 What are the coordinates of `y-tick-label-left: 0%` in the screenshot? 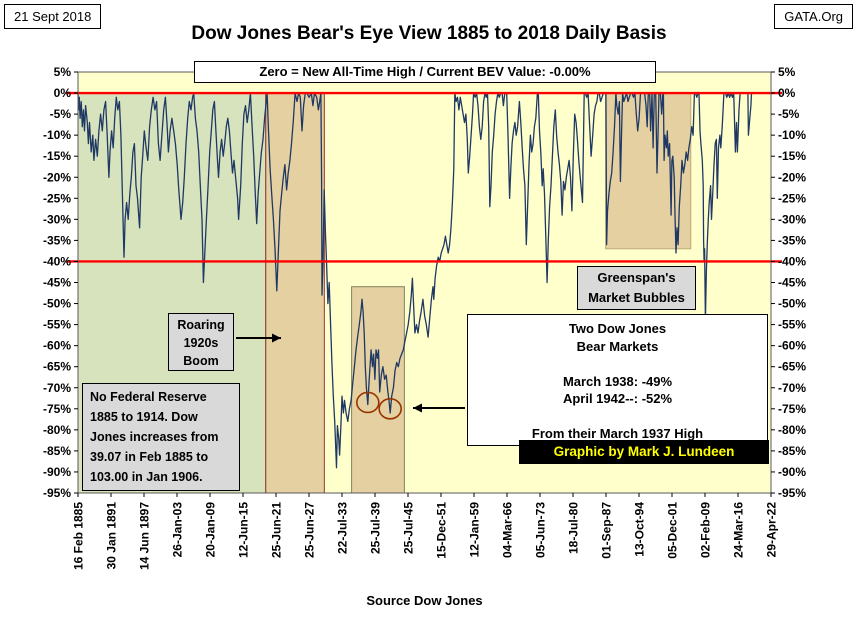 It's located at (63, 93).